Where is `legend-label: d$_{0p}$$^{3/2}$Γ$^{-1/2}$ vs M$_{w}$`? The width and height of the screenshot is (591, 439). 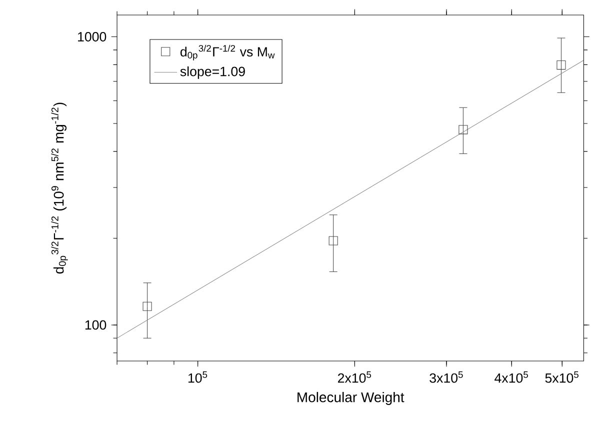
legend-label: d$_{0p}$$^{3/2}$Γ$^{-1/2}$ vs M$_{w}$ is located at coordinates (227, 52).